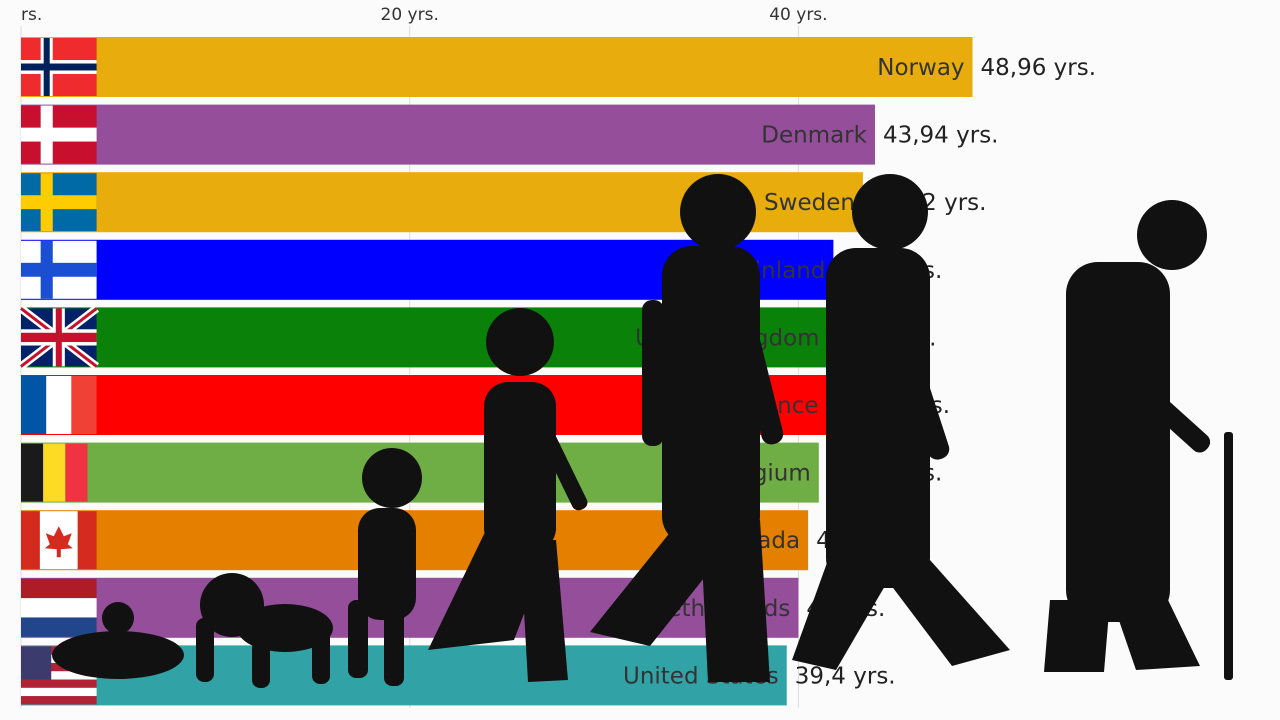 The image size is (1280, 720). What do you see at coordinates (54, 472) in the screenshot?
I see `belgium-flag` at bounding box center [54, 472].